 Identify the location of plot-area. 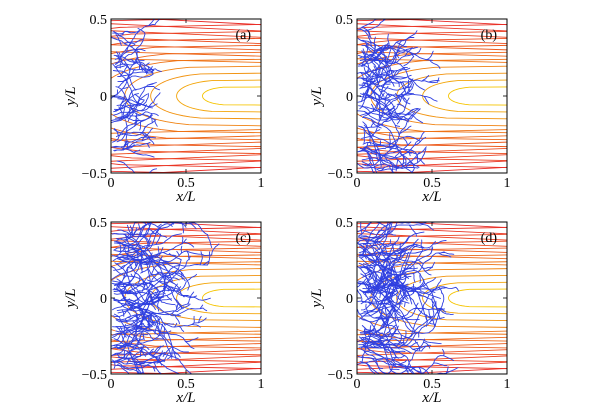
(186, 293).